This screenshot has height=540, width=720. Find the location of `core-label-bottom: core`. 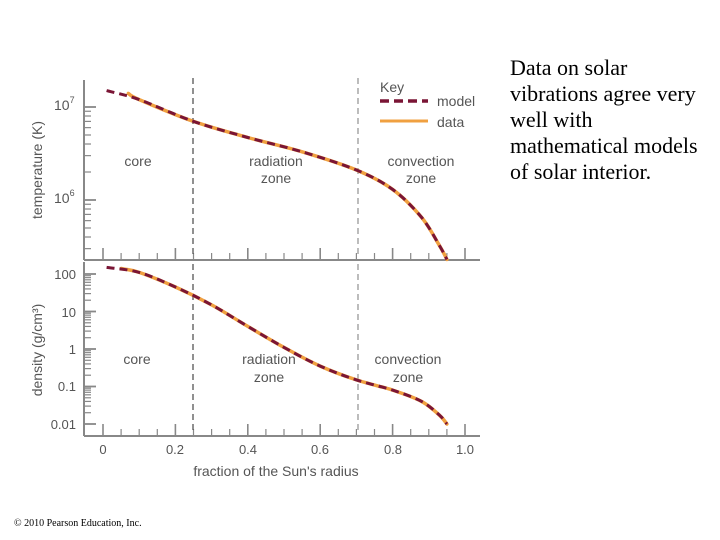

core-label-bottom: core is located at coordinates (136, 359).